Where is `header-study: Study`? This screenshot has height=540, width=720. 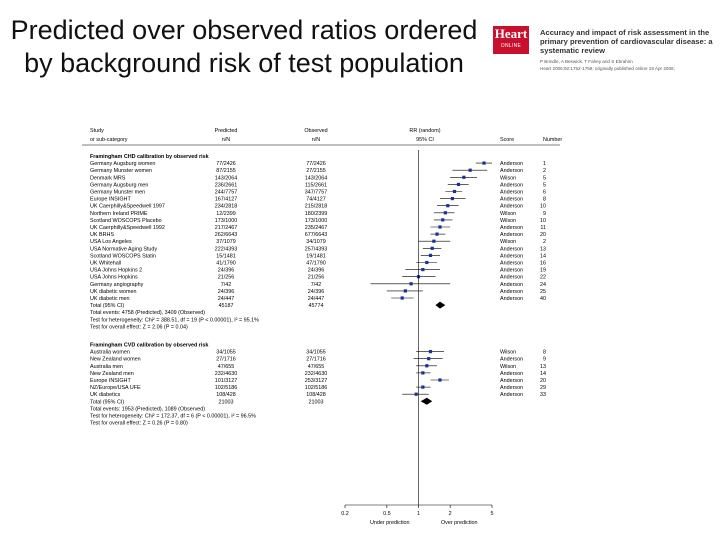
header-study: Study is located at coordinates (97, 131).